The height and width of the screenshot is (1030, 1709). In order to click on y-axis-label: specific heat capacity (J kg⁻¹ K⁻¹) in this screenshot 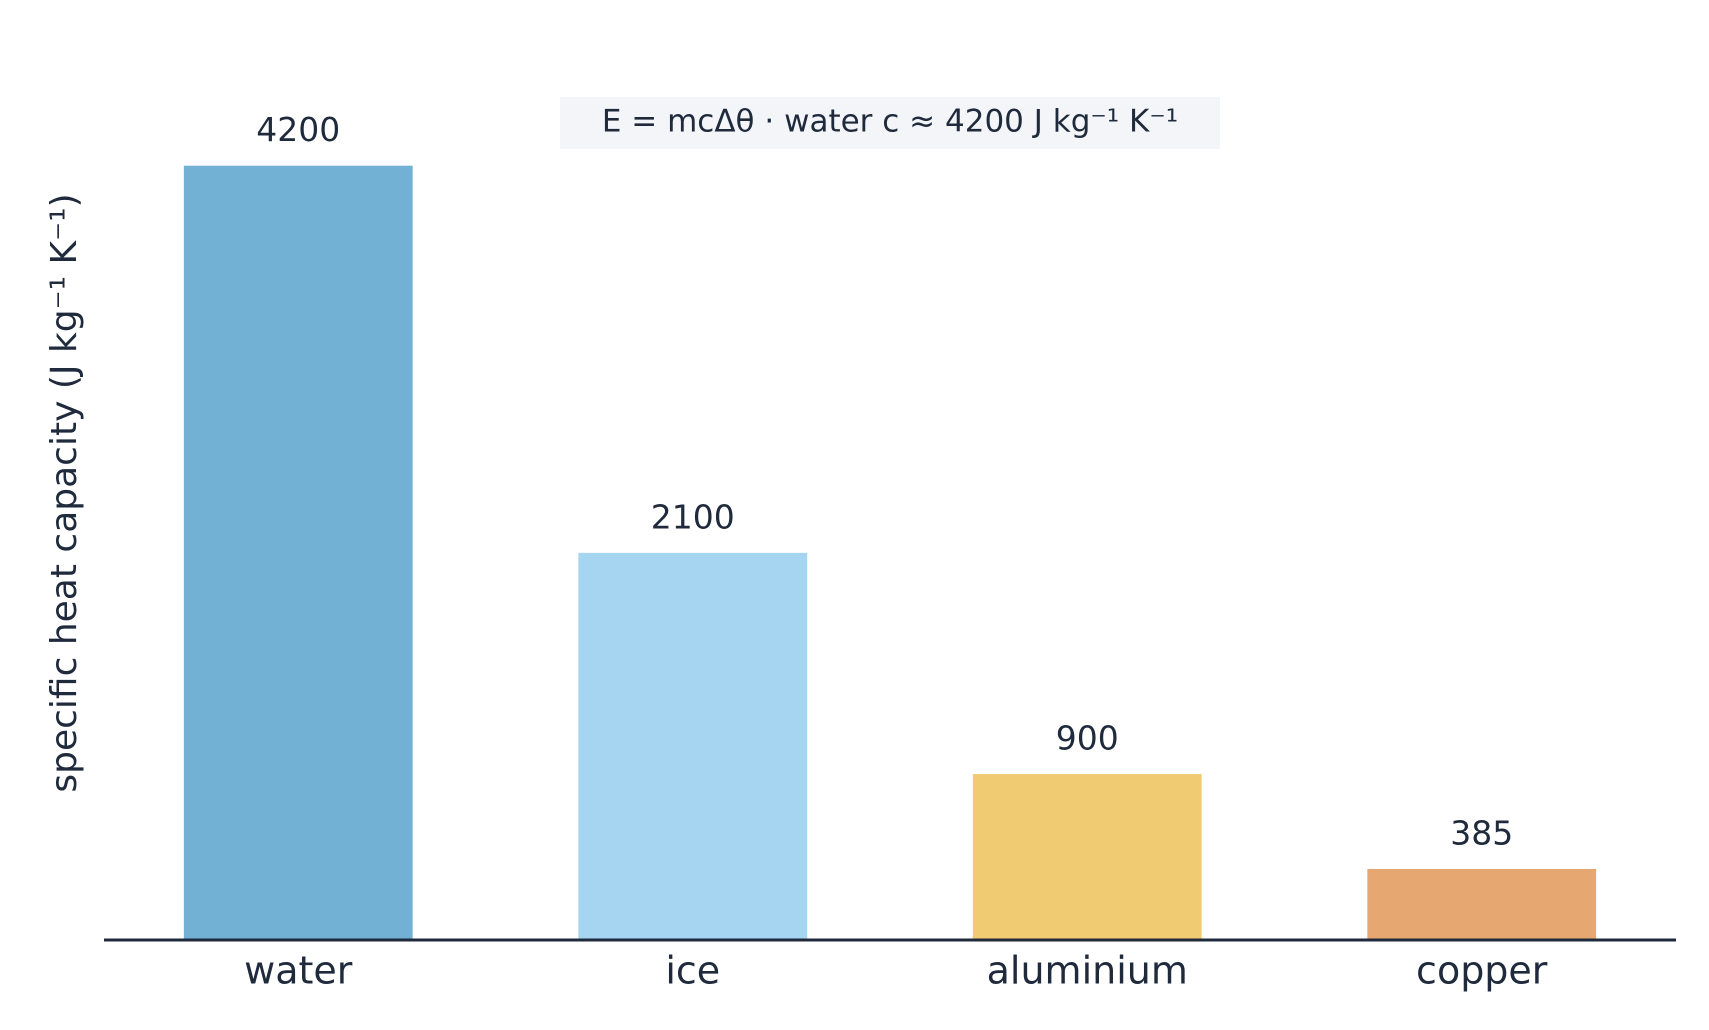, I will do `click(64, 492)`.